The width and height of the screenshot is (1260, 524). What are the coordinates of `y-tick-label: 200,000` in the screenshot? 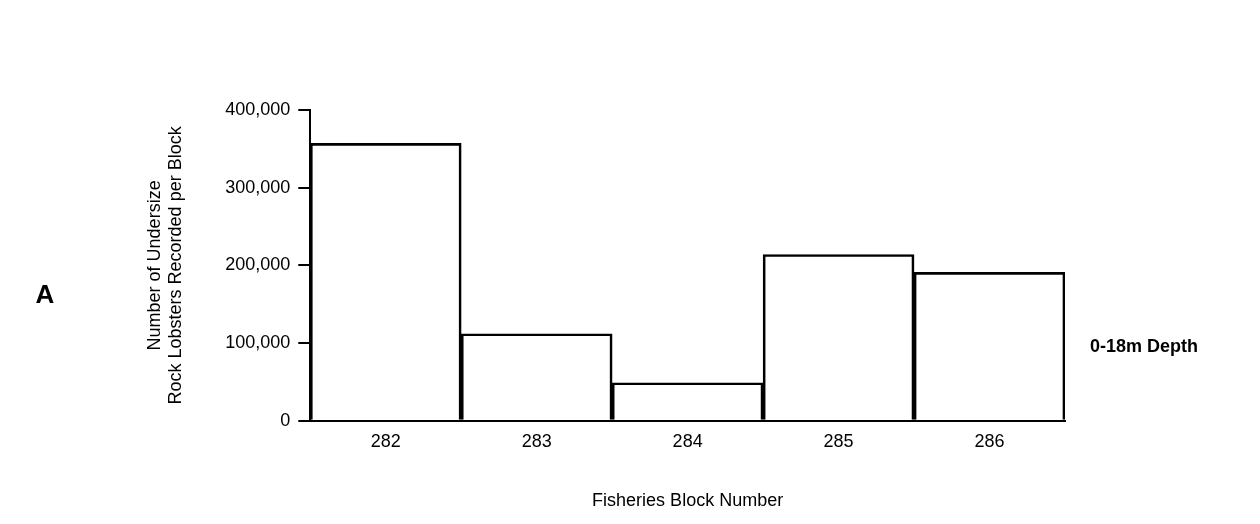 It's located at (258, 264).